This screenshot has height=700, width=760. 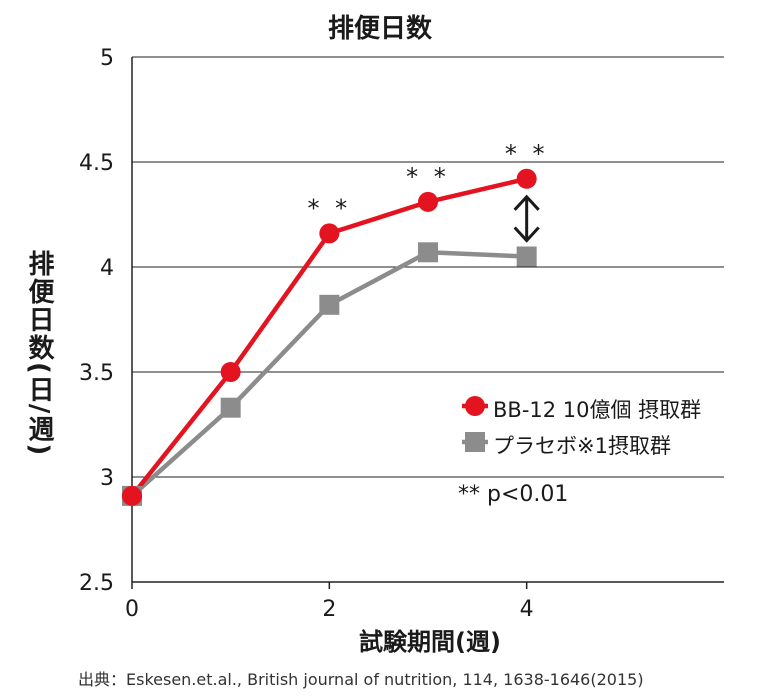 I want to click on legend-label-placebo: プラセボ※1摂取群, so click(x=582, y=446).